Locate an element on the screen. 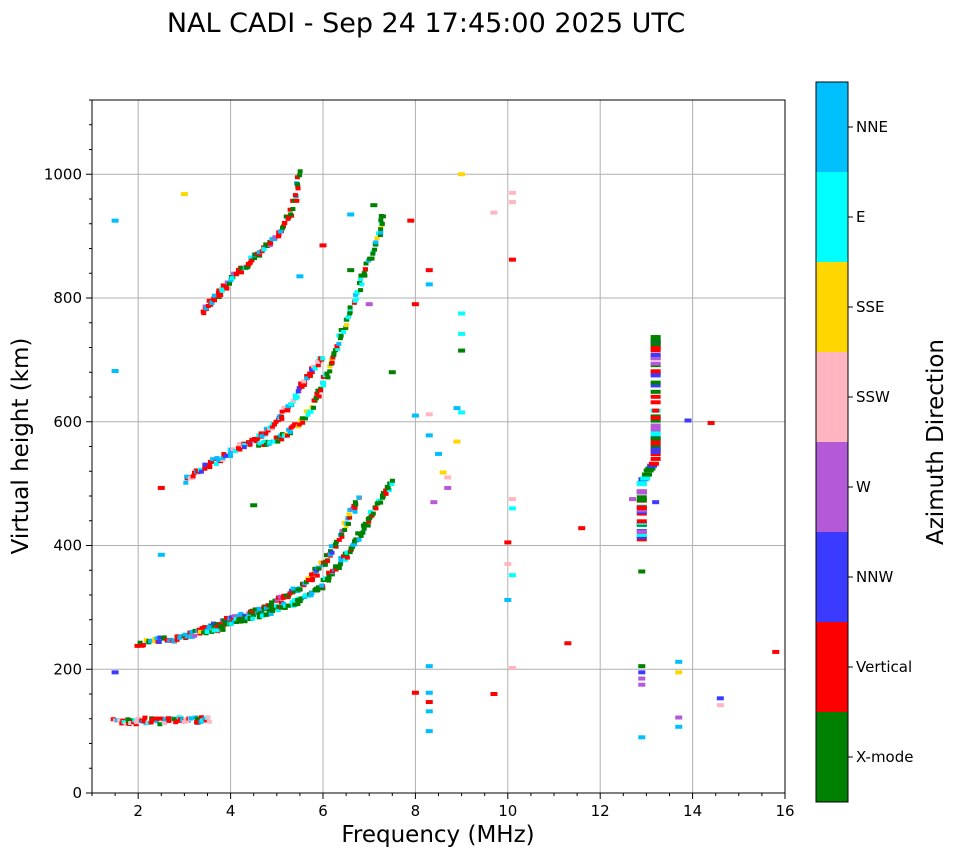 The width and height of the screenshot is (958, 857). y-tick-label: 200 is located at coordinates (67, 669).